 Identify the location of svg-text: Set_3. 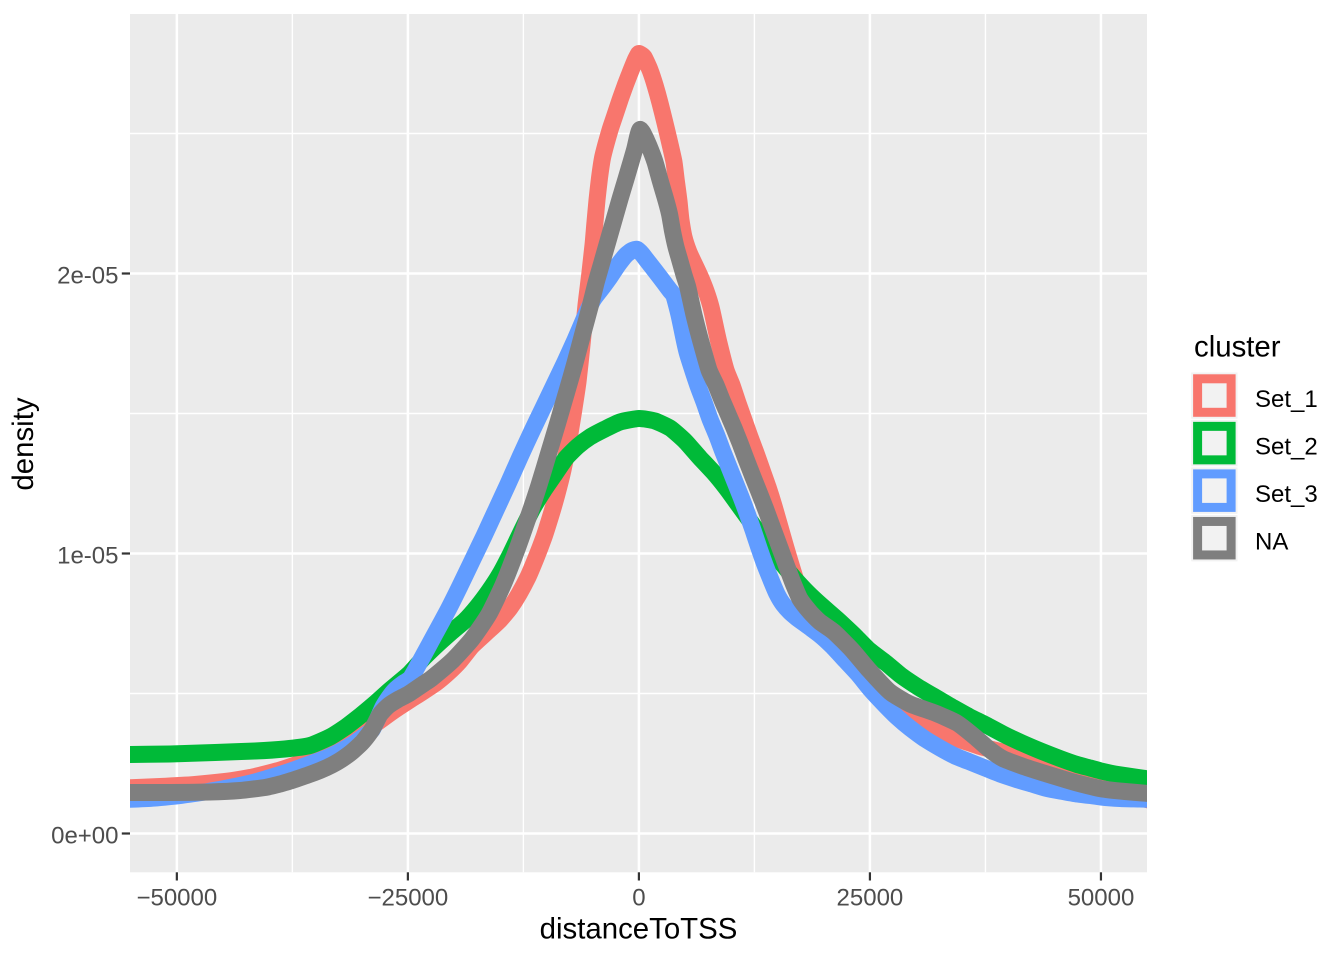
(1286, 494).